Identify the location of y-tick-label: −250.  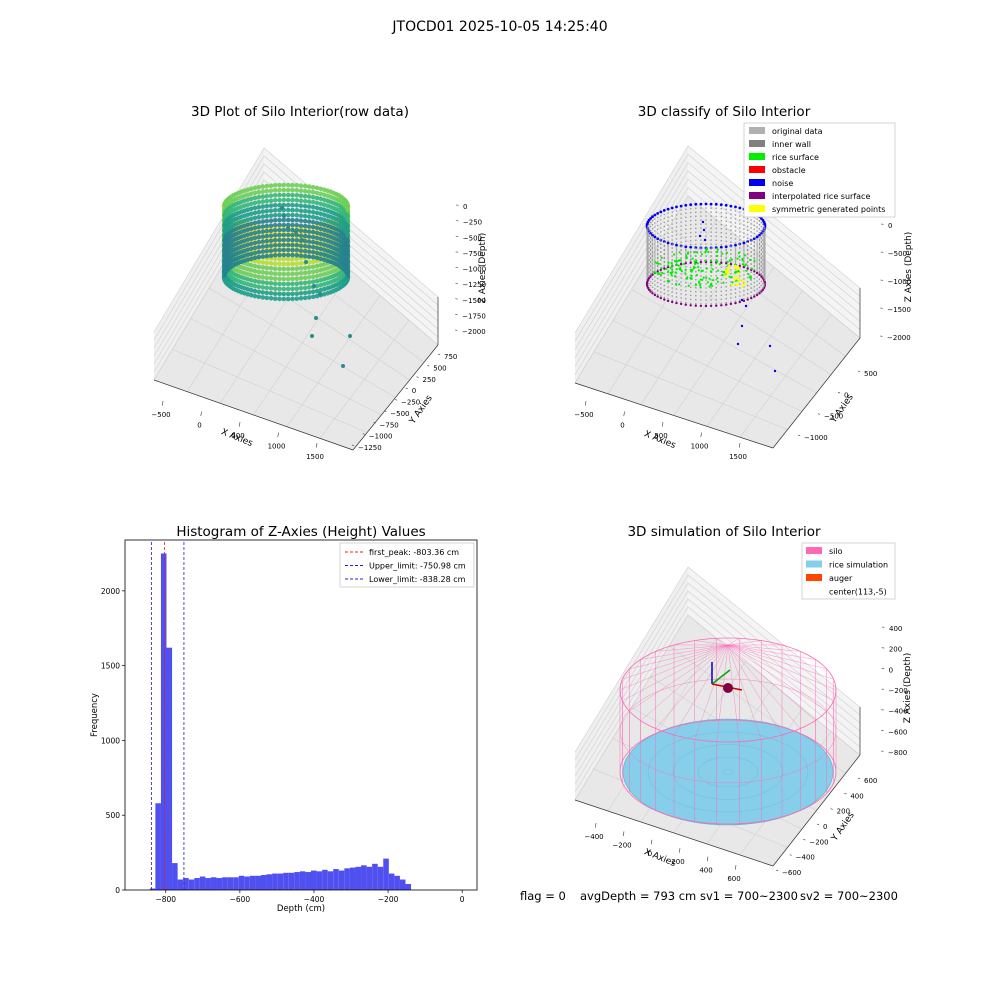
(410, 403).